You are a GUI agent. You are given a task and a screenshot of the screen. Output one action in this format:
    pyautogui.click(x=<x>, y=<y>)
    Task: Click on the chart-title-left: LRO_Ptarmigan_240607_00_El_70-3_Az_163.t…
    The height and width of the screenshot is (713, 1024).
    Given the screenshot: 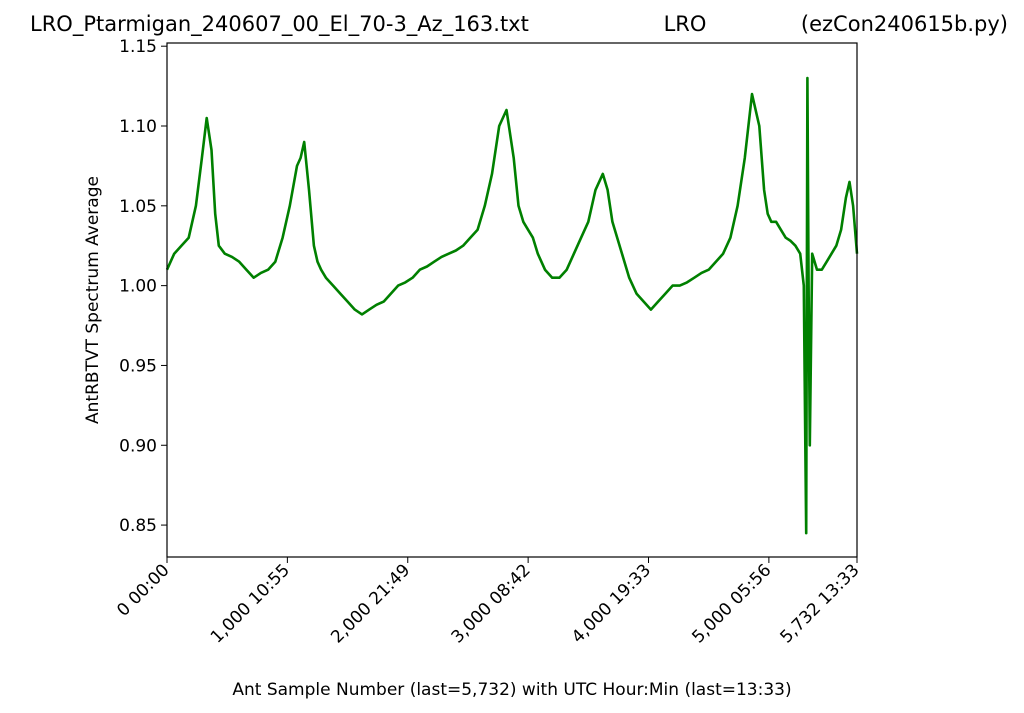 What is the action you would take?
    pyautogui.click(x=279, y=24)
    